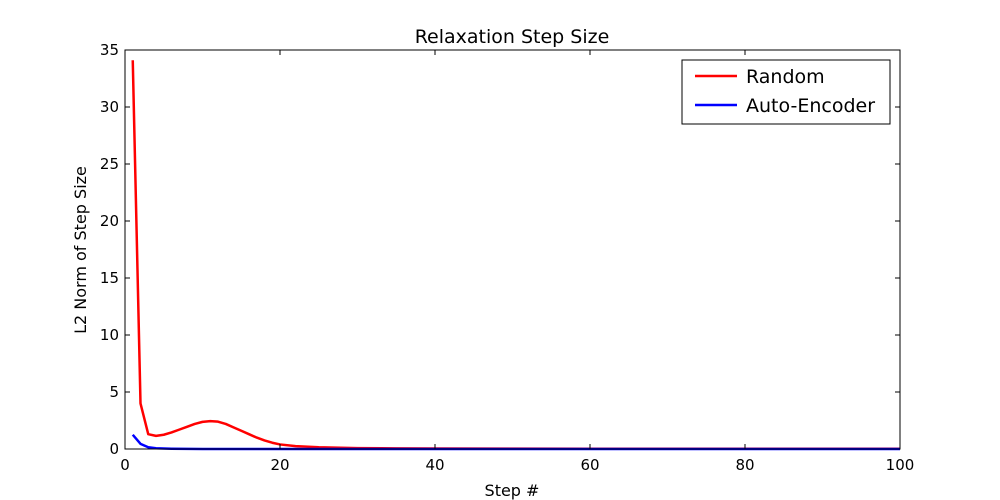 This screenshot has width=1000, height=500. Describe the element at coordinates (512, 37) in the screenshot. I see `chart-title: Relaxation Step Size` at that location.